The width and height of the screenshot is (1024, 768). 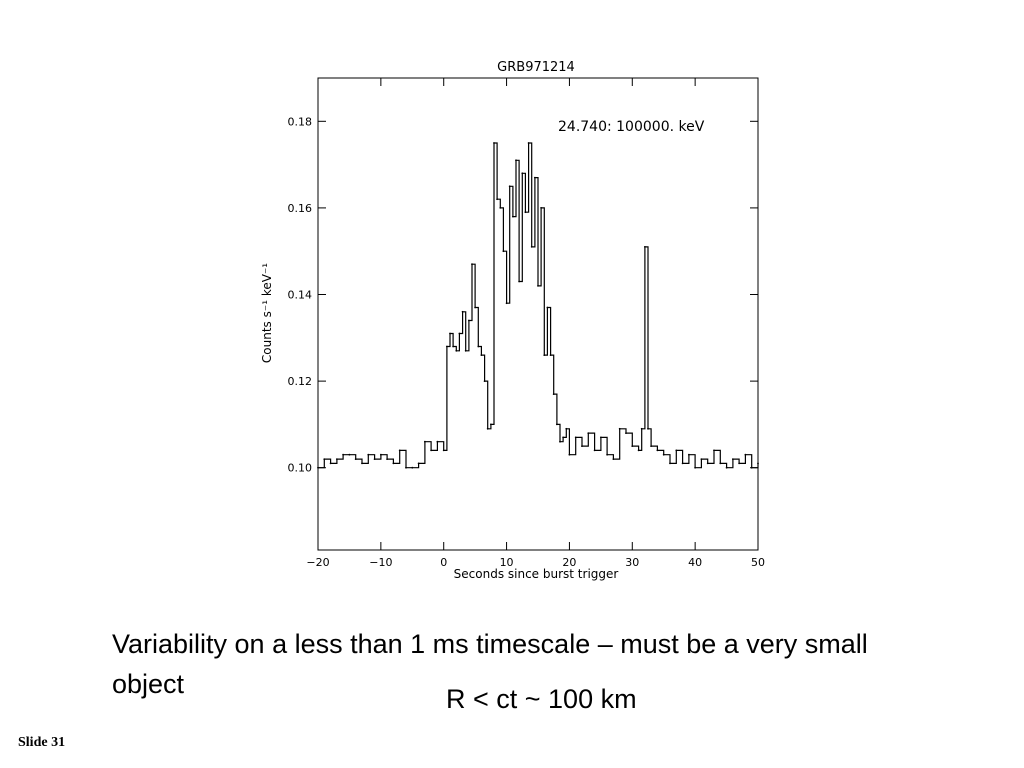 I want to click on y-tick-label: 0.16, so click(x=300, y=208).